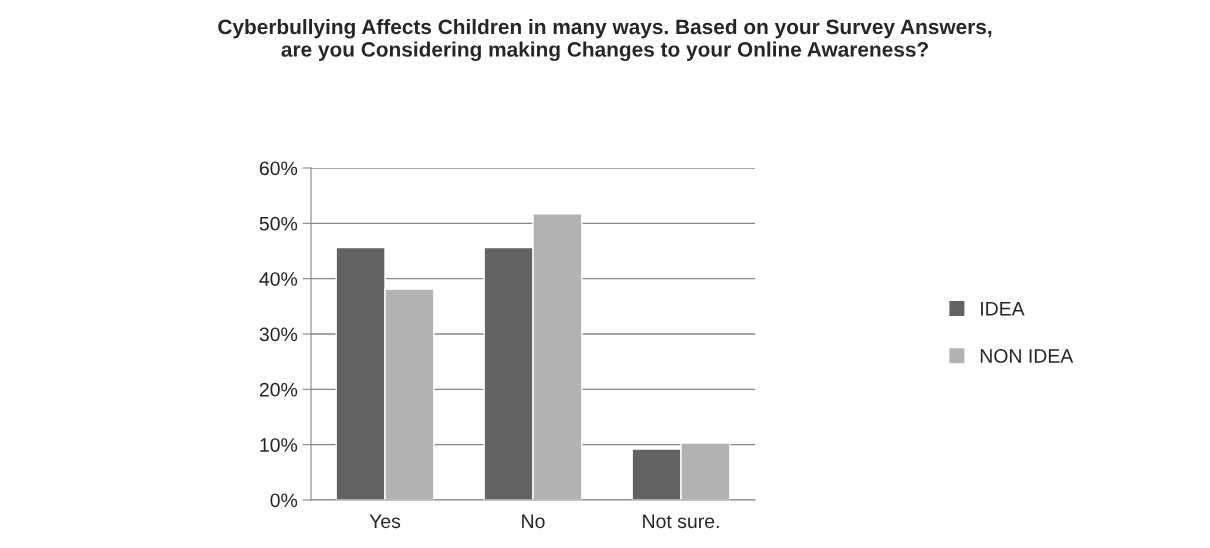 The height and width of the screenshot is (548, 1210). Describe the element at coordinates (1027, 356) in the screenshot. I see `legend-label: NON IDEA` at that location.